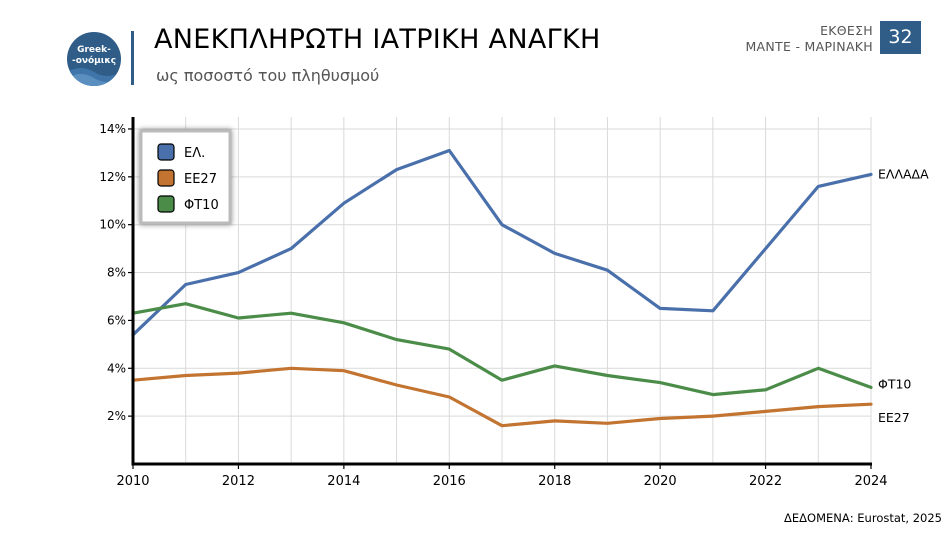 The image size is (950, 534). Describe the element at coordinates (116, 273) in the screenshot. I see `y-tick-label: 8%` at that location.